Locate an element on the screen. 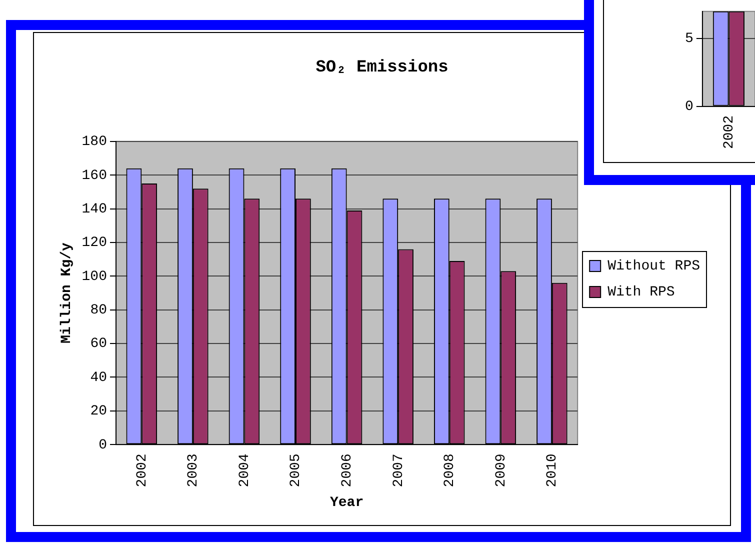 Image resolution: width=755 pixels, height=543 pixels. y-tick-label: 120 is located at coordinates (95, 243).